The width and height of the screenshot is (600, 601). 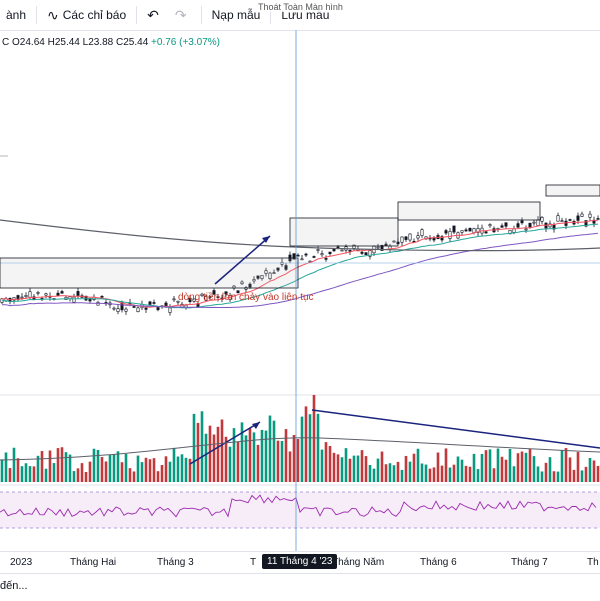 What do you see at coordinates (253, 562) in the screenshot?
I see `x-tick-label: T` at bounding box center [253, 562].